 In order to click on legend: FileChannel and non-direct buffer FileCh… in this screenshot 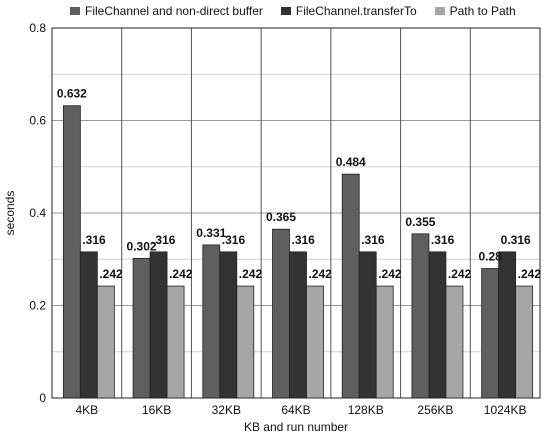, I will do `click(293, 11)`.